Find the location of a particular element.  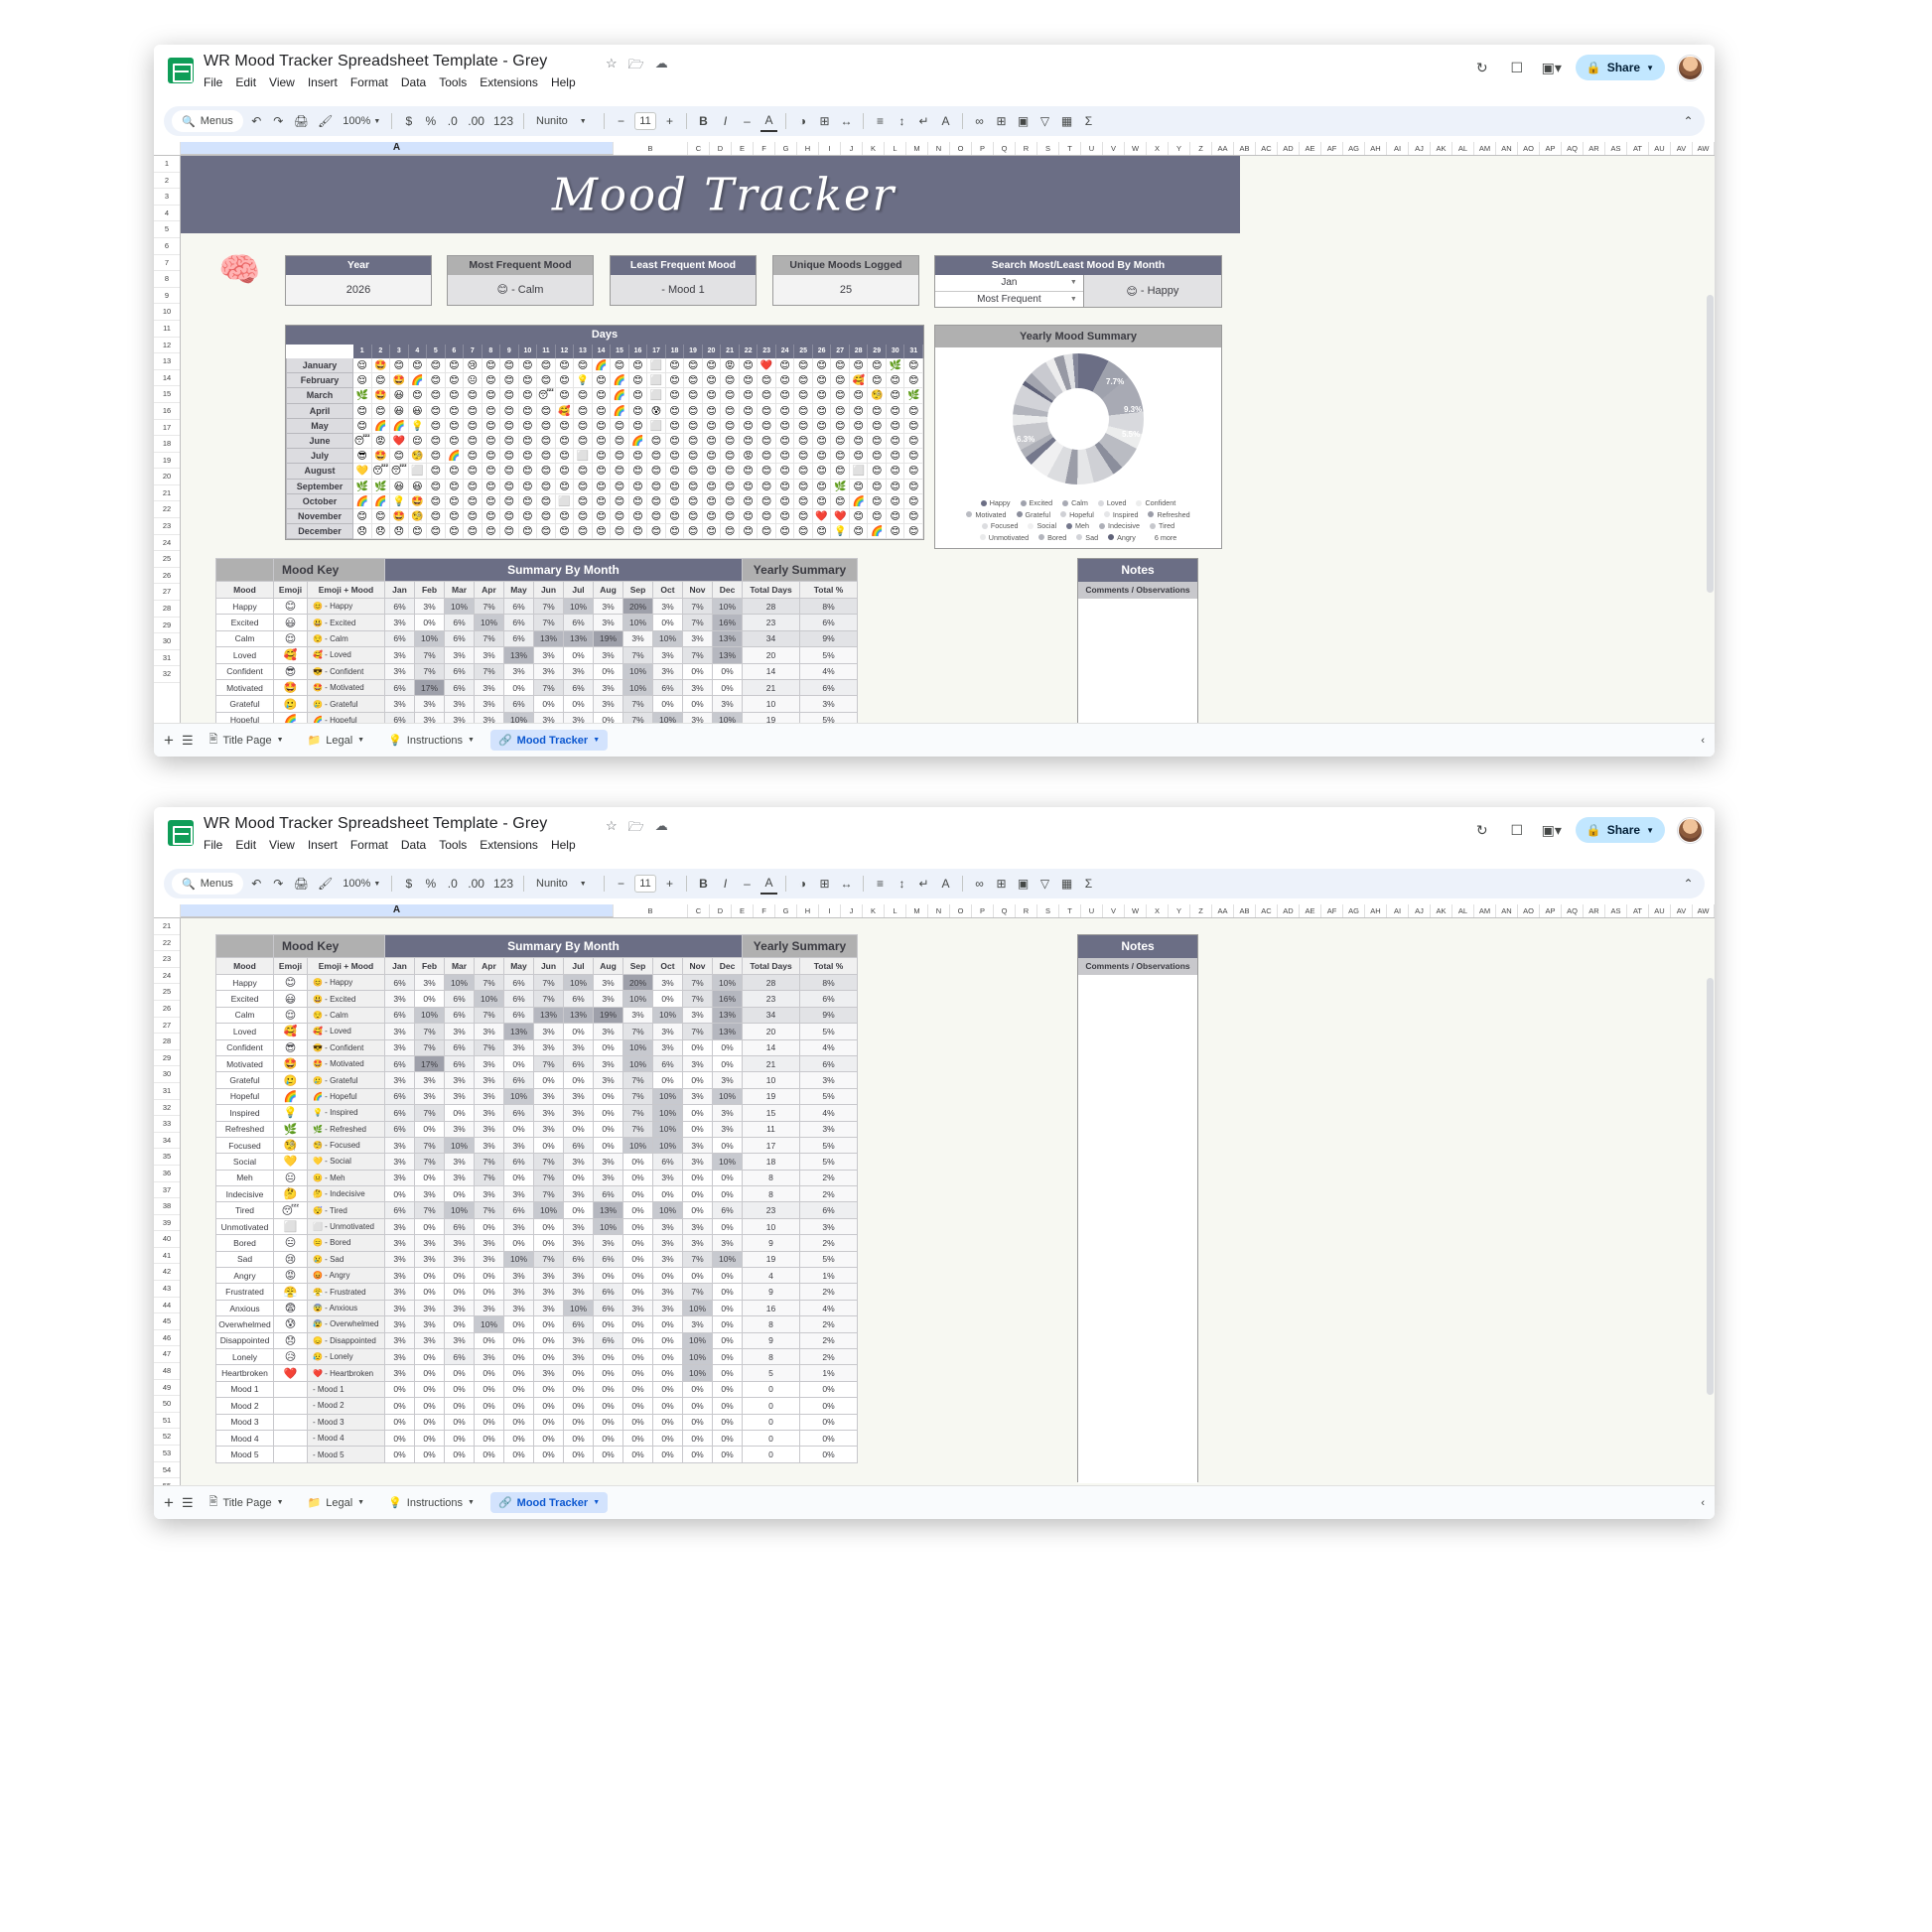

cell-emoji-mood: - Mood 1 is located at coordinates (346, 1390).